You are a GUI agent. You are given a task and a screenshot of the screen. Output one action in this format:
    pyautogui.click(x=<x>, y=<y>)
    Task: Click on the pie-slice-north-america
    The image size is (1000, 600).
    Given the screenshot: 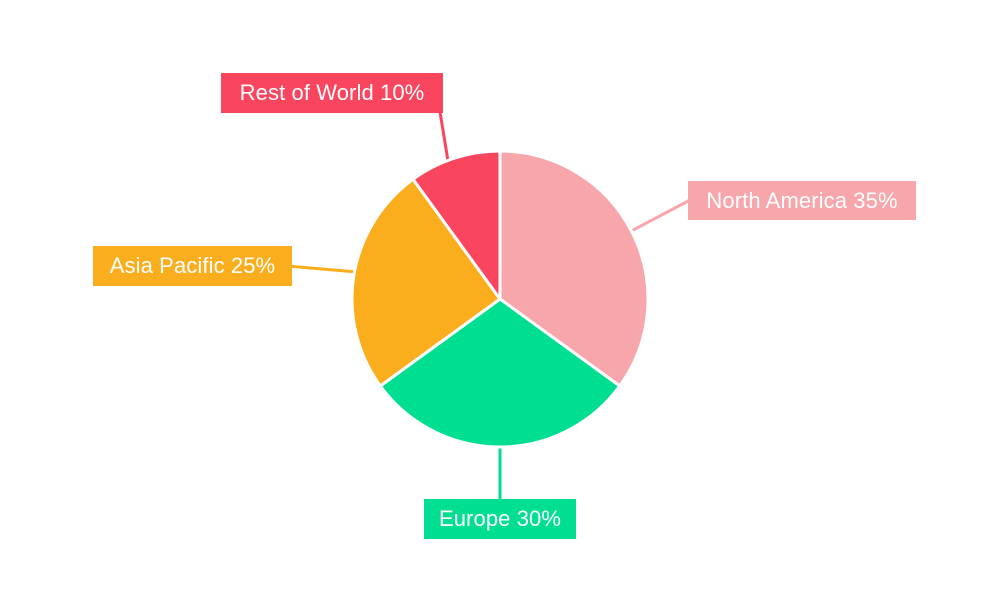 What is the action you would take?
    pyautogui.click(x=574, y=268)
    